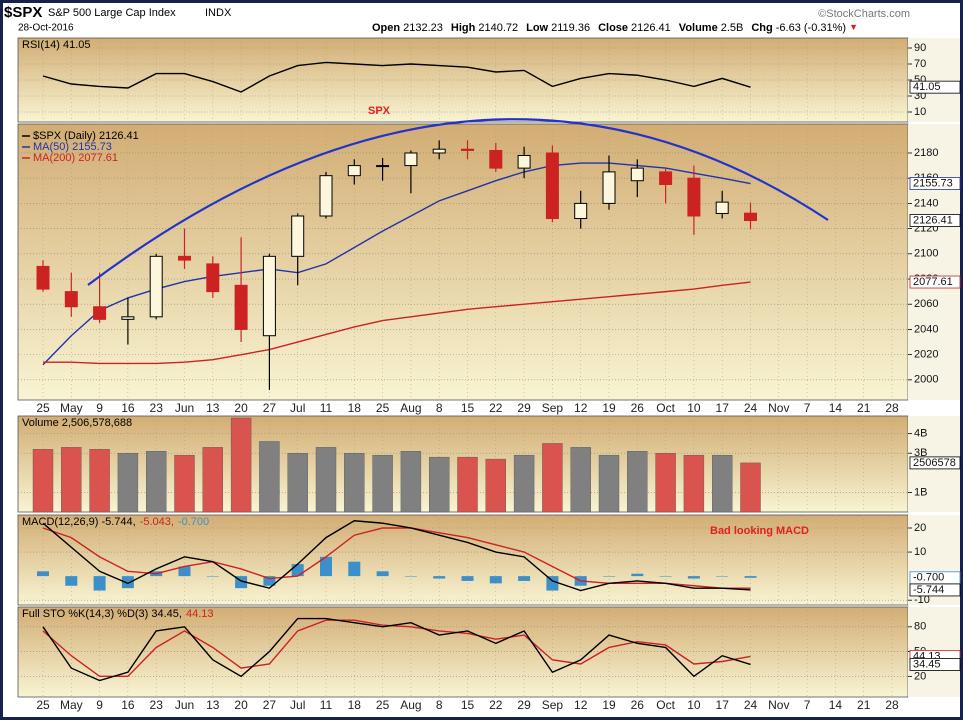  What do you see at coordinates (892, 408) in the screenshot?
I see `x-tick-label: 28` at bounding box center [892, 408].